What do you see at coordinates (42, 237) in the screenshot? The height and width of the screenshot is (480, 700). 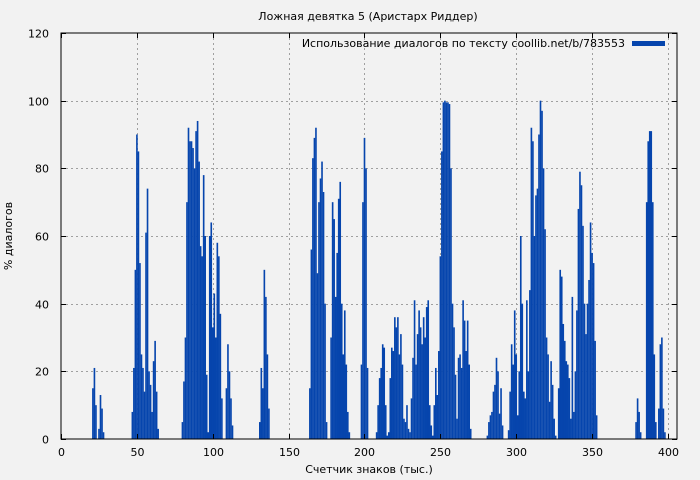 I see `y-tick-label: 60` at bounding box center [42, 237].